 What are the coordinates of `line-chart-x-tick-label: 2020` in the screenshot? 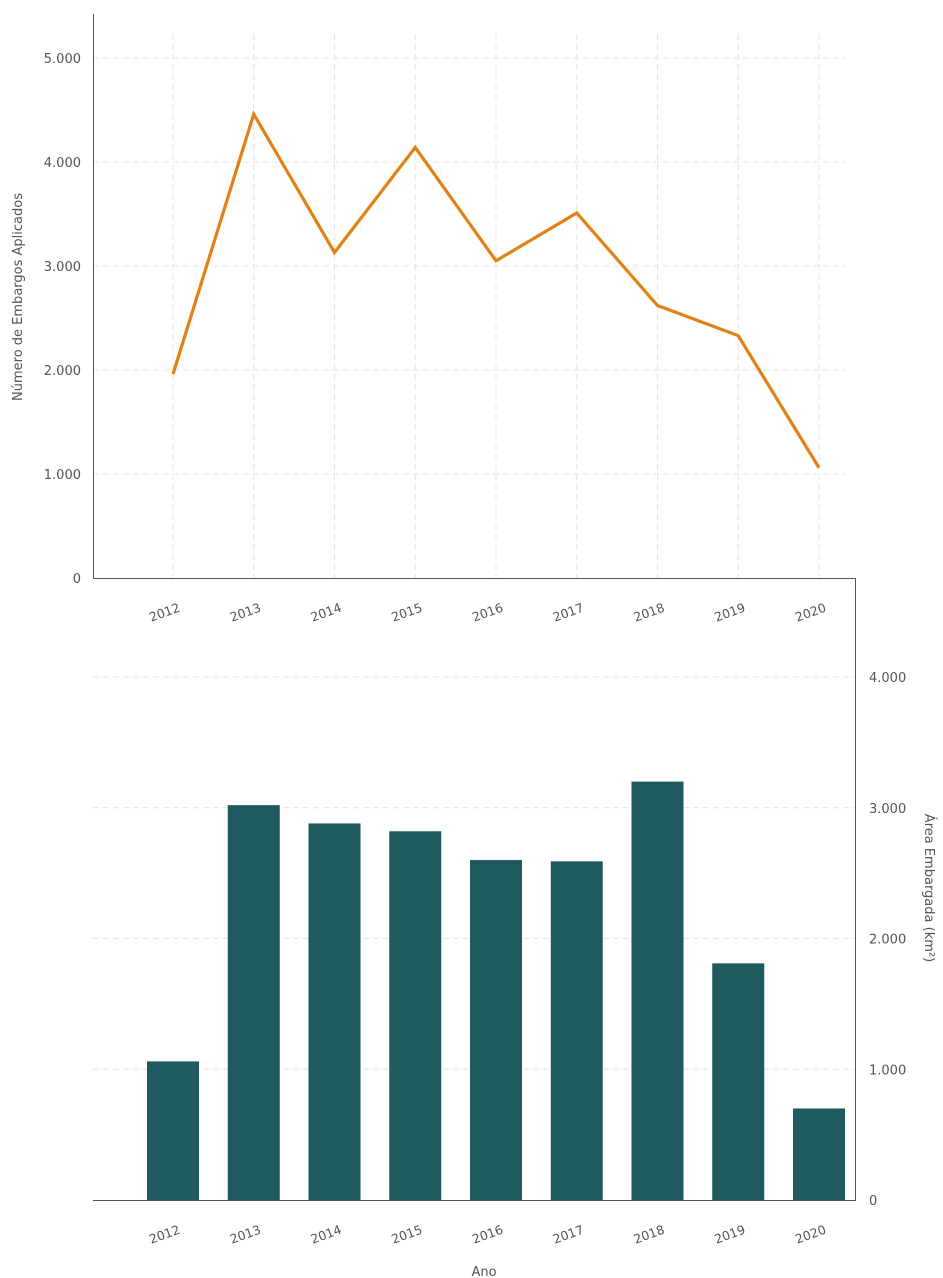 It's located at (810, 612).